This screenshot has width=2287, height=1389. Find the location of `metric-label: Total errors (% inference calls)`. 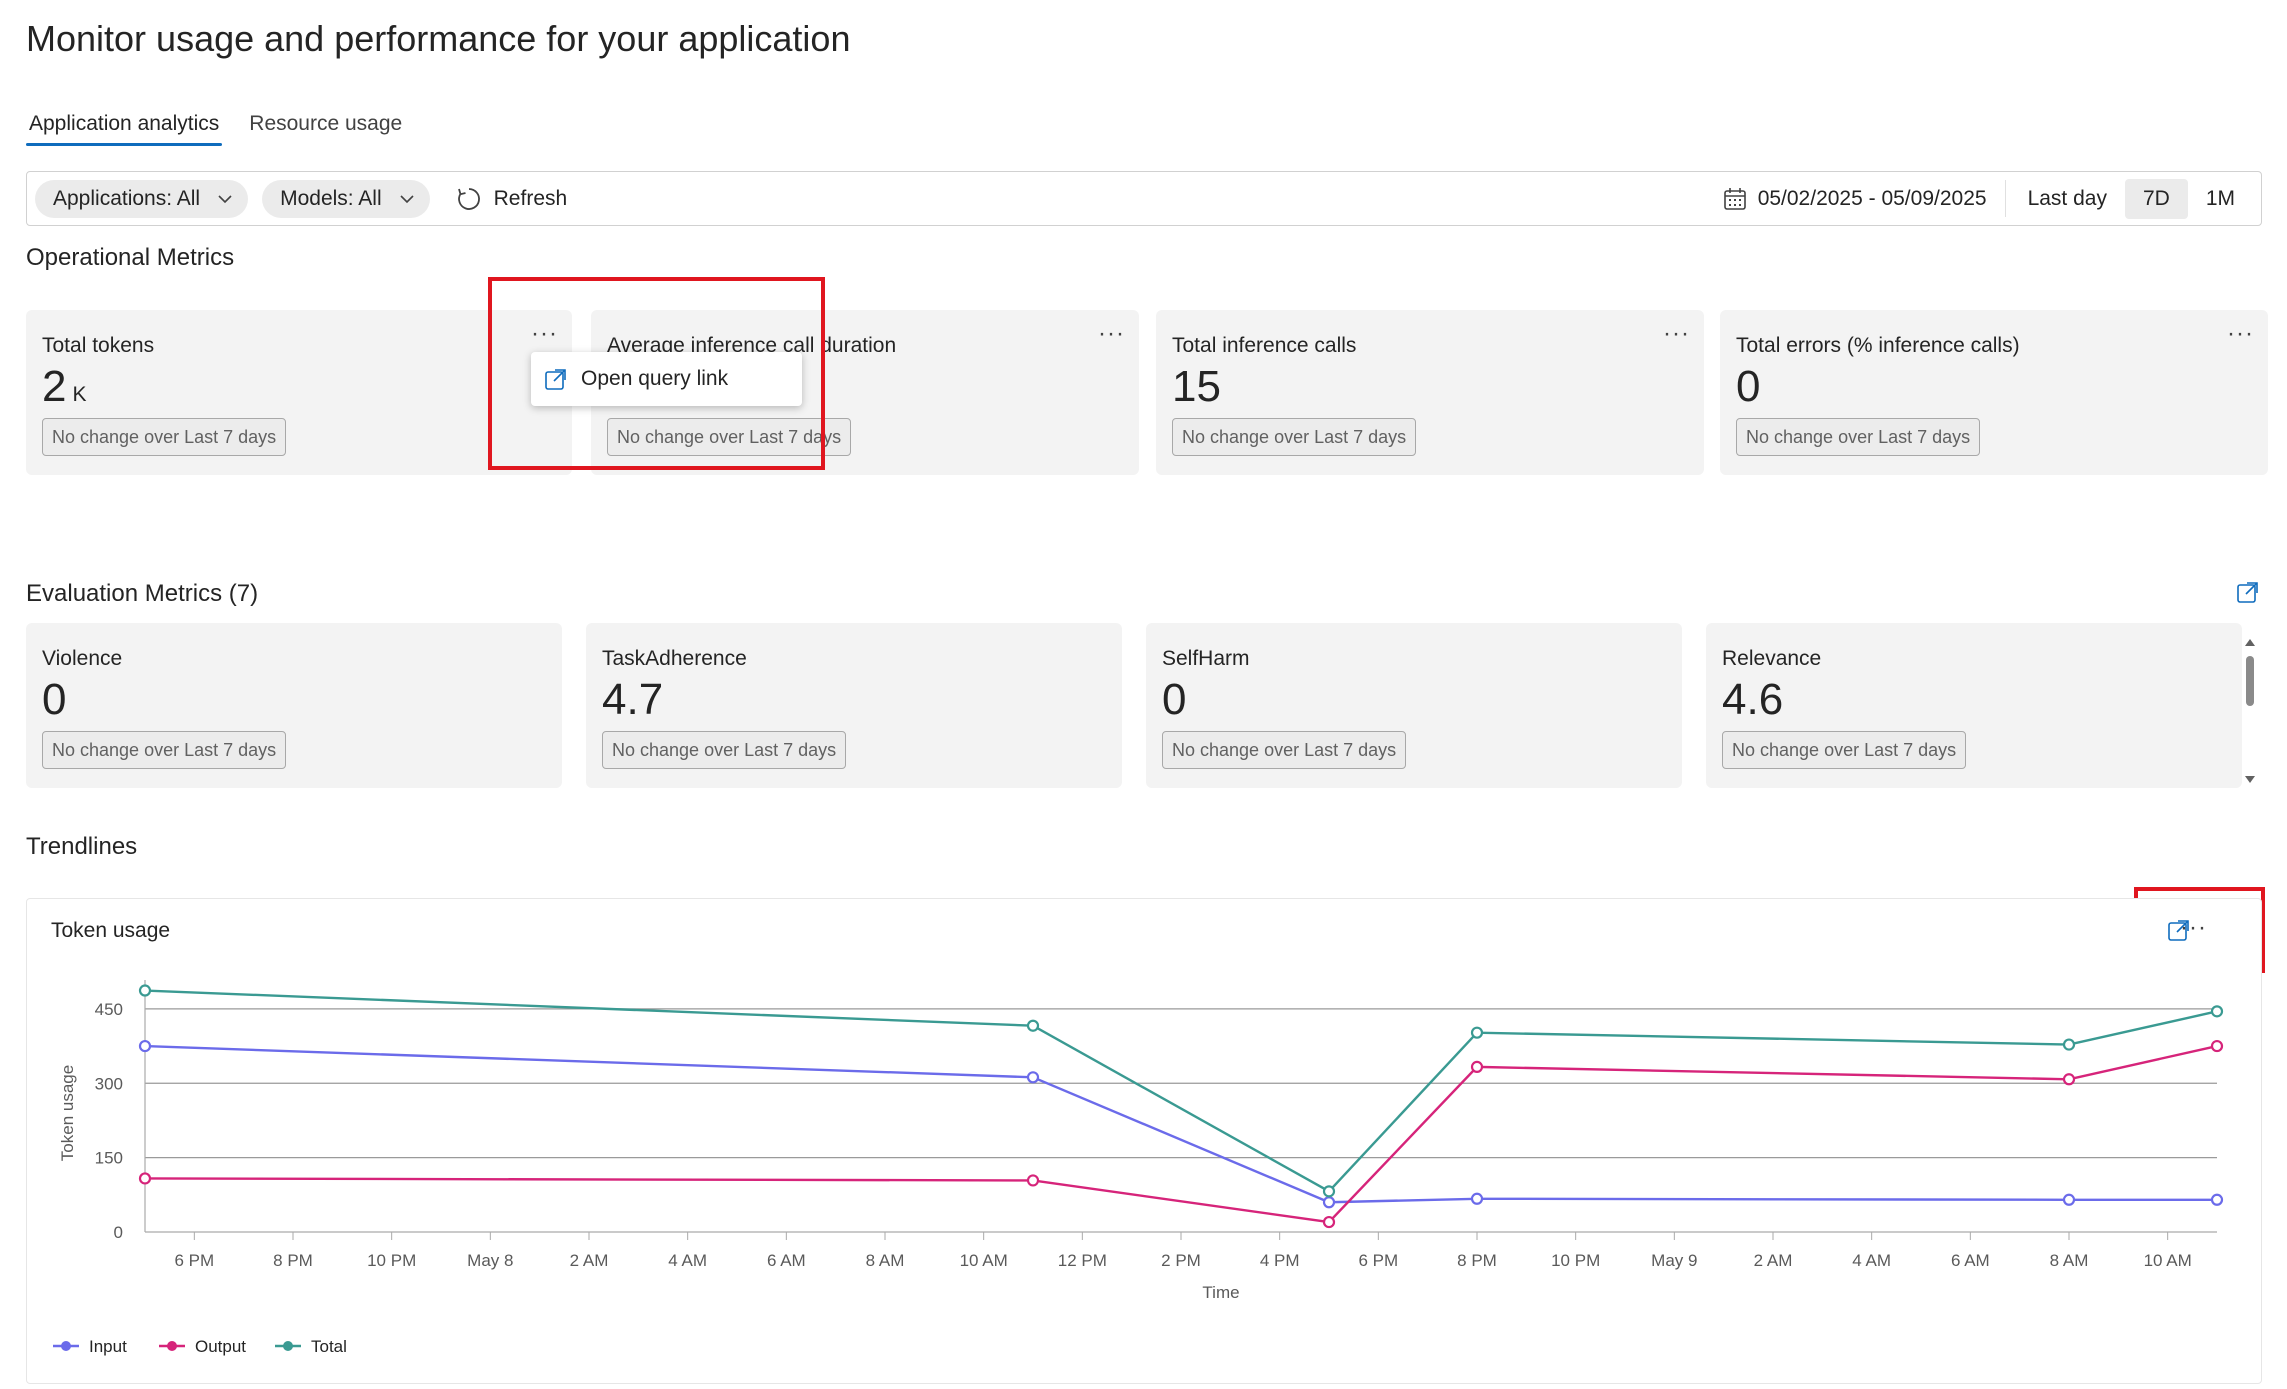

metric-label: Total errors (% inference calls) is located at coordinates (1878, 345).